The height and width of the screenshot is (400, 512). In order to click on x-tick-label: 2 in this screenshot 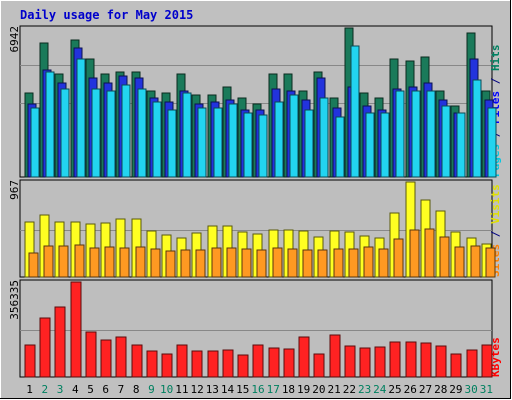, I will do `click(45, 389)`.